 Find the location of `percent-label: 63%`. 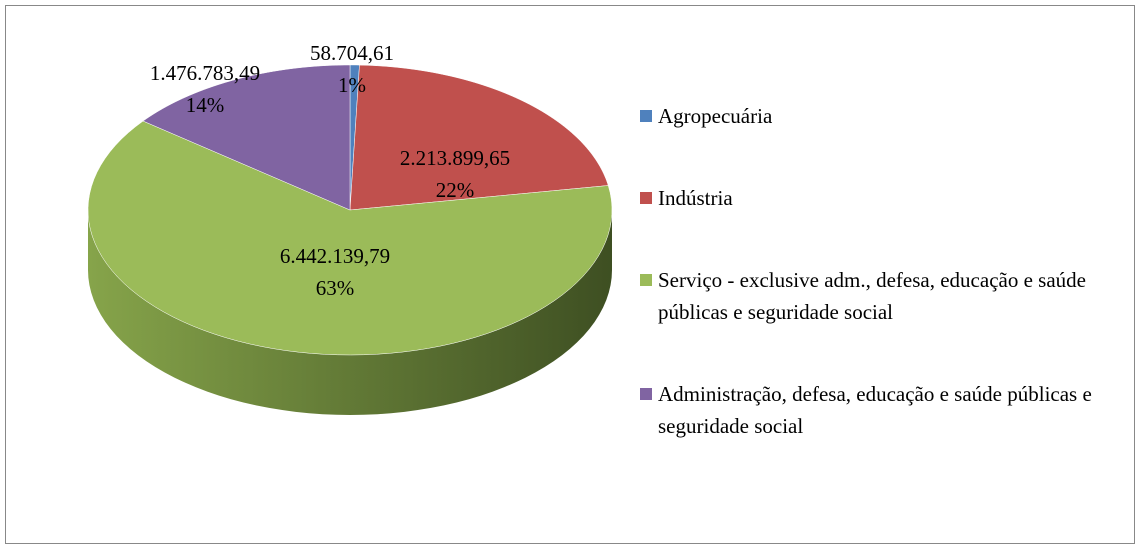

percent-label: 63% is located at coordinates (335, 288).